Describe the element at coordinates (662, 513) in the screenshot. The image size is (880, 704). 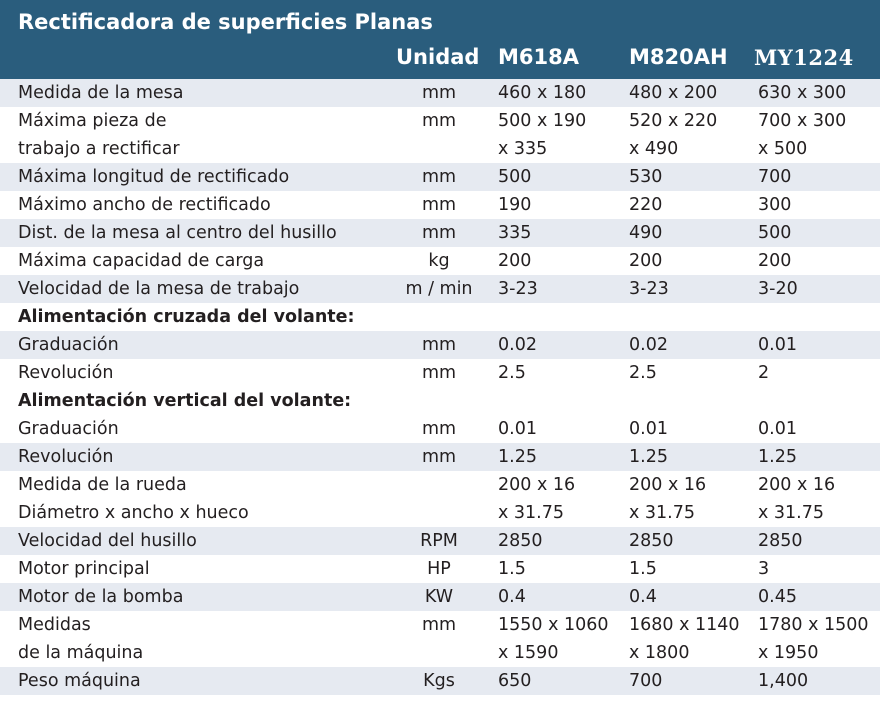
I see `cell-model-2: x 31.75` at that location.